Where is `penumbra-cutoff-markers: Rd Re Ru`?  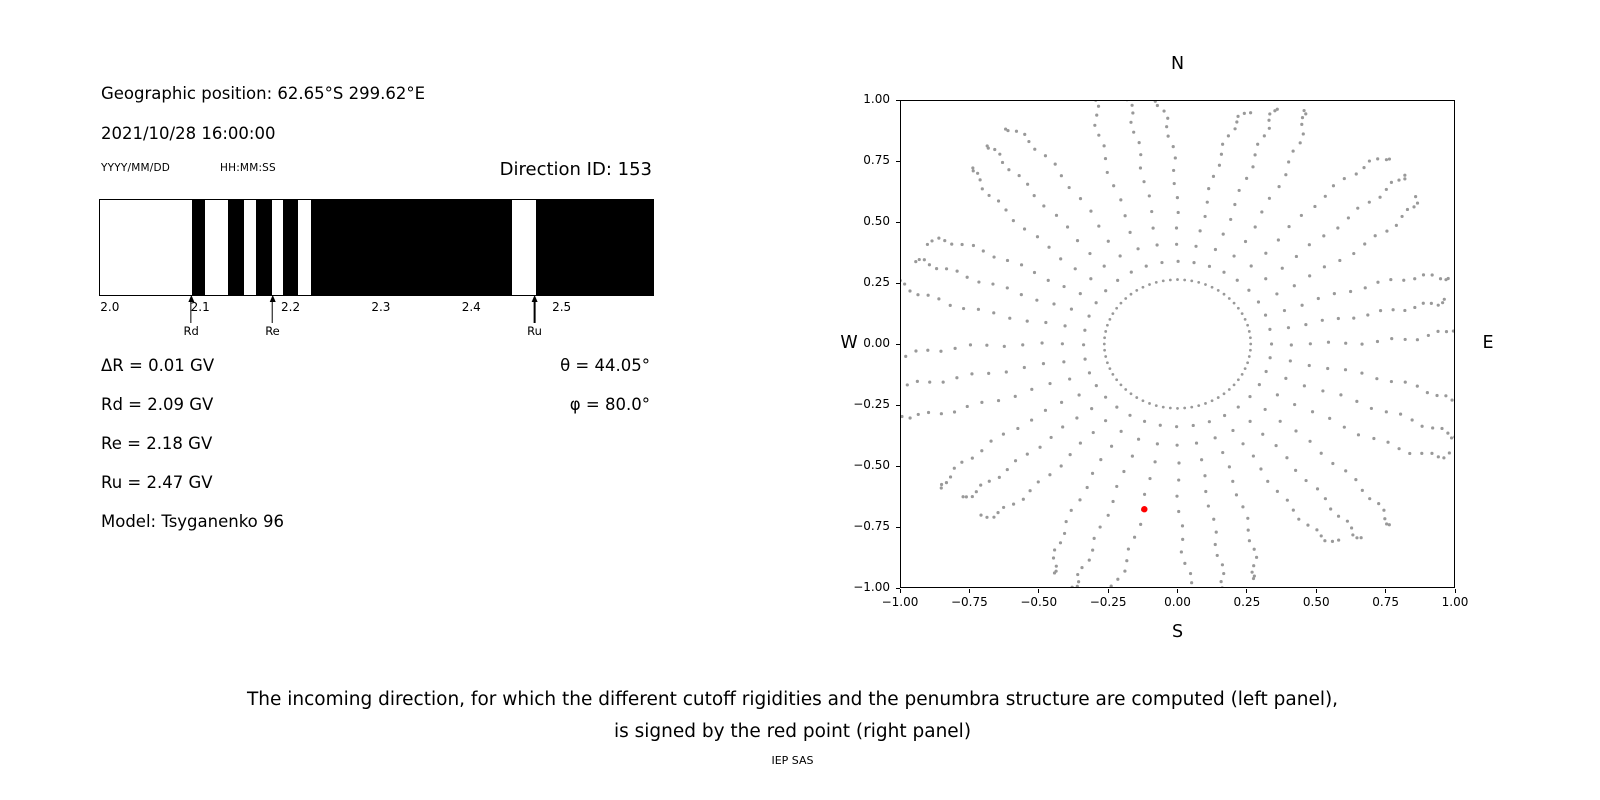
penumbra-cutoff-markers: Rd Re Ru is located at coordinates (375, 322).